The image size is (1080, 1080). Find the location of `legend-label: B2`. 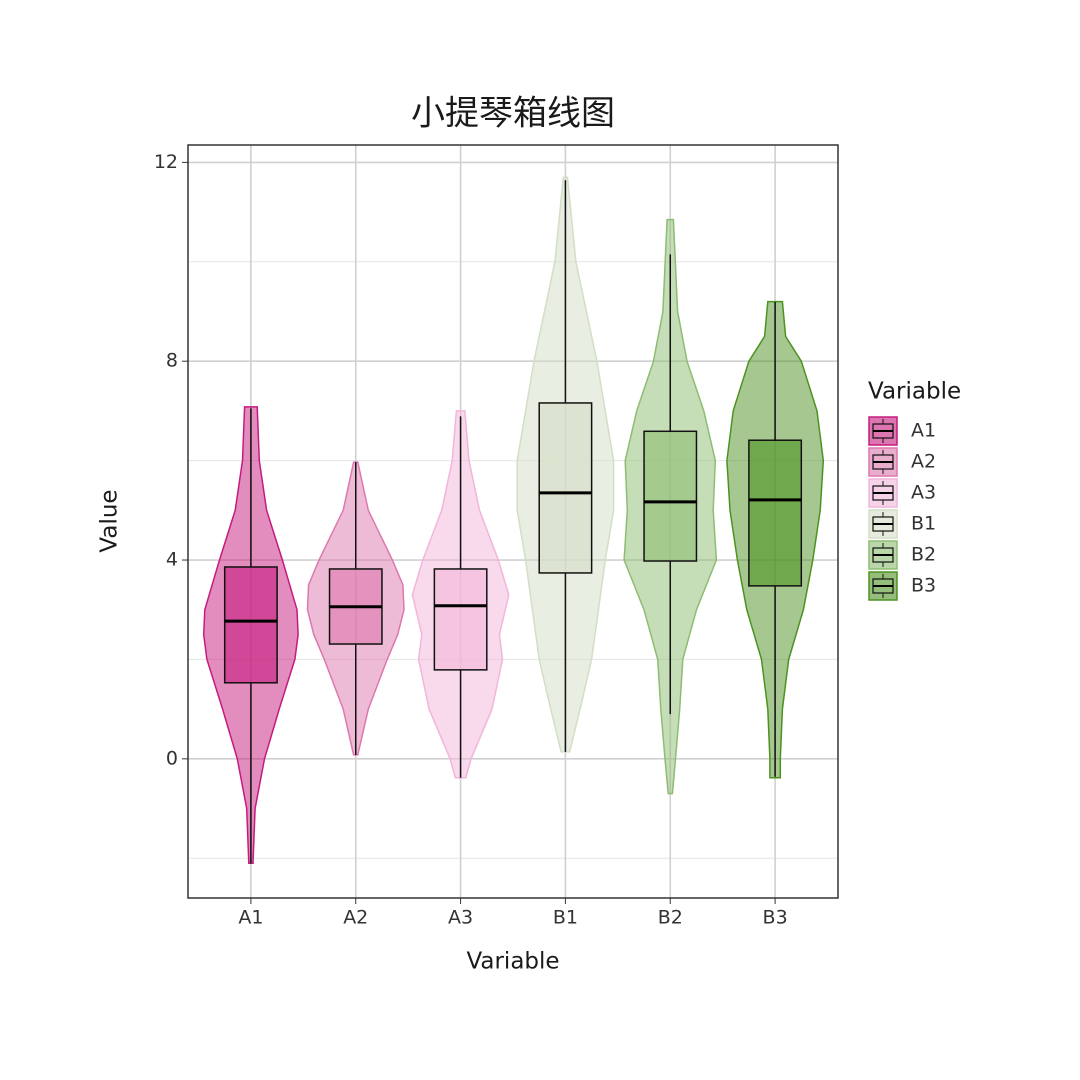

legend-label: B2 is located at coordinates (923, 555).